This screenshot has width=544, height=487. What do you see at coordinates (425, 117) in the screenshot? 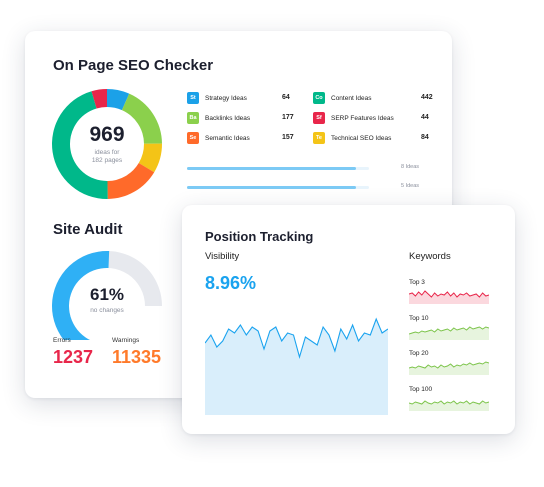
I see `idea-count: 44` at bounding box center [425, 117].